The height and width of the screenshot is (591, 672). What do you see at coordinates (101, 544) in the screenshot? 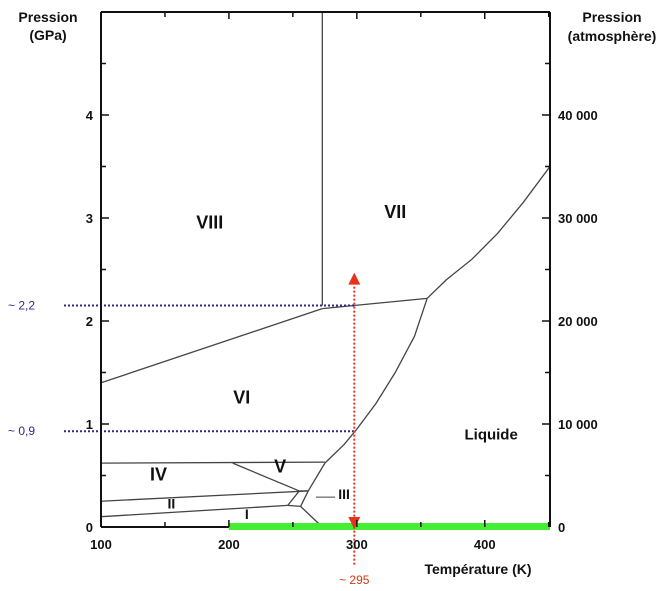
I see `x-tick-label: 100` at bounding box center [101, 544].